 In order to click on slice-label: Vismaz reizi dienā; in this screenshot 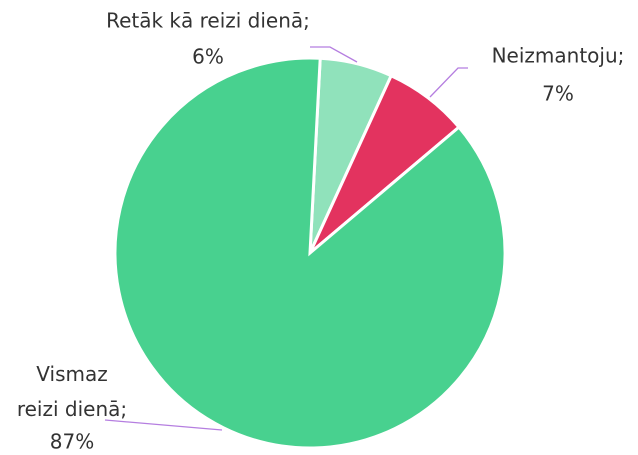, I will do `click(72, 391)`.